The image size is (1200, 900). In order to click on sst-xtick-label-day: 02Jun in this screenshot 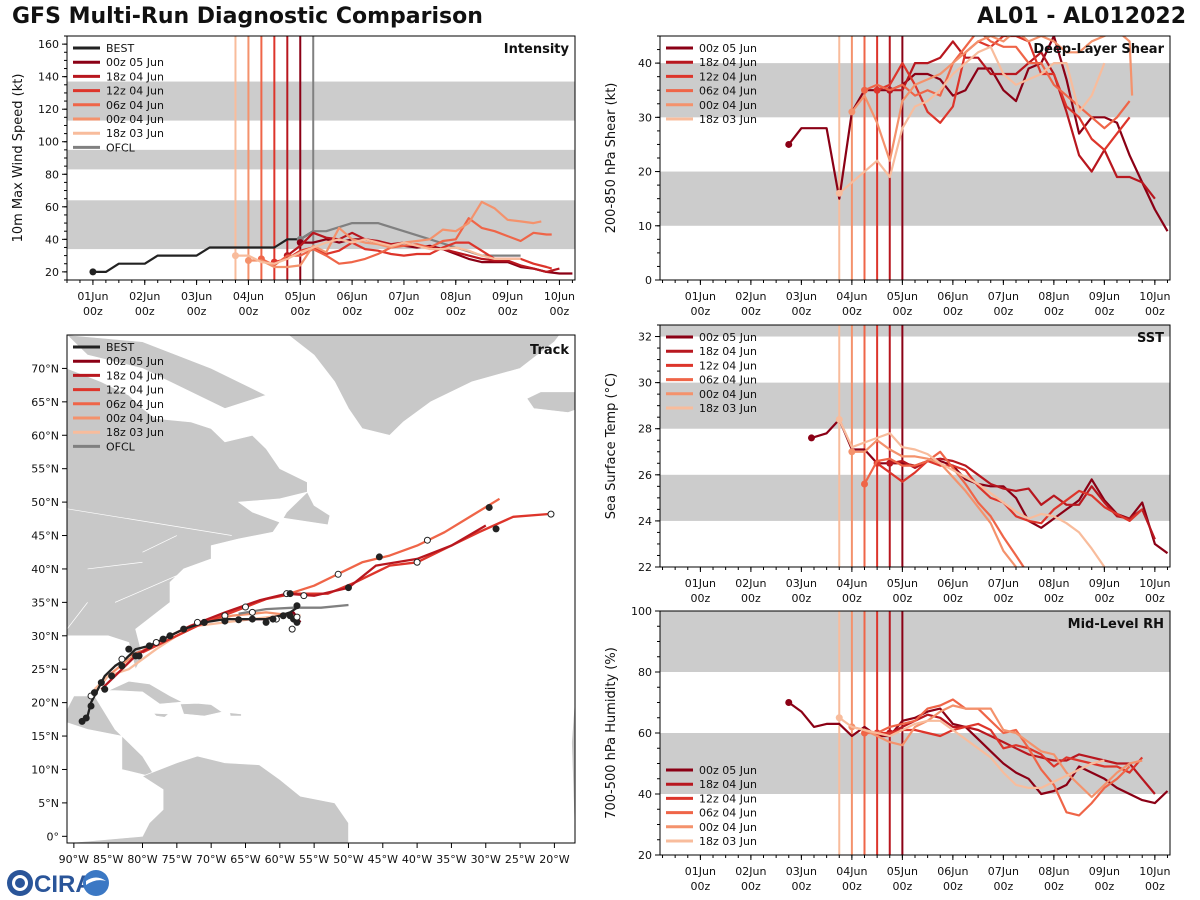, I will do `click(750, 583)`.